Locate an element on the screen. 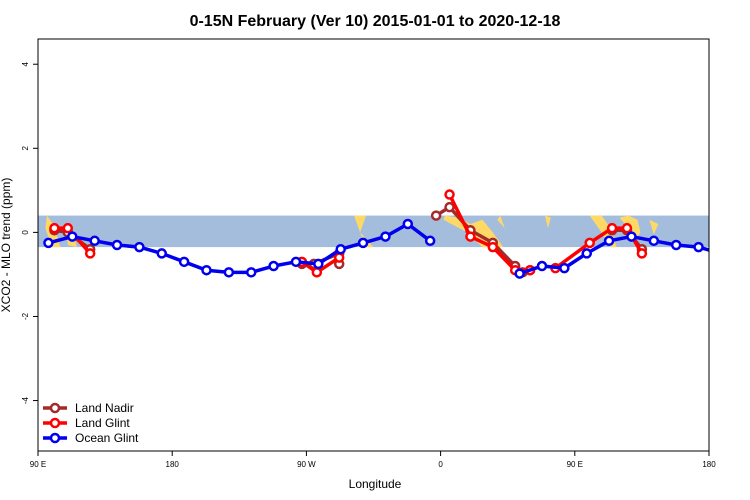  x-tick-label: 90 W is located at coordinates (306, 464).